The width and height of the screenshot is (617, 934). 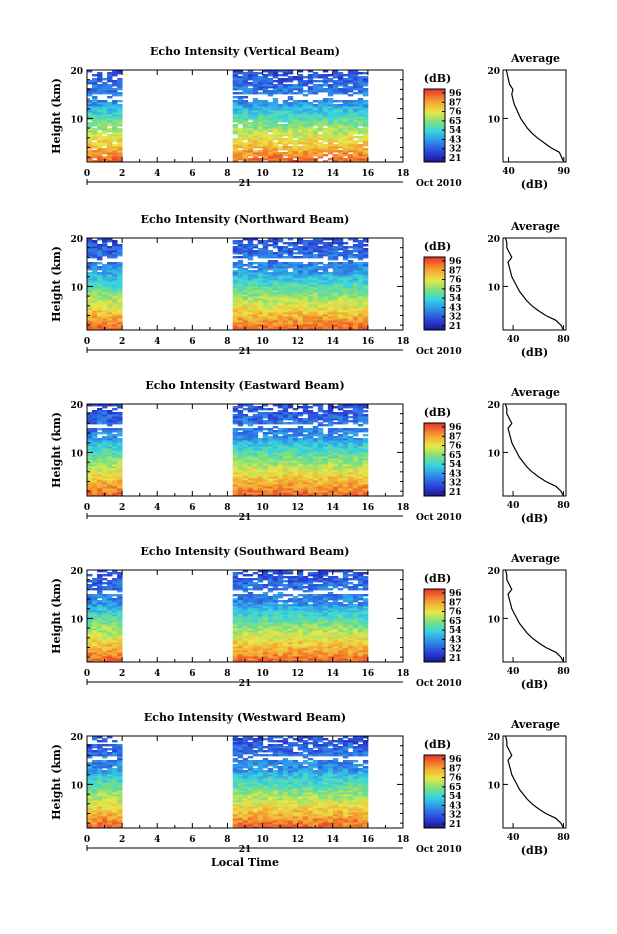 I want to click on panel-title: Echo Intensity (Eastward Beam), so click(x=244, y=385).